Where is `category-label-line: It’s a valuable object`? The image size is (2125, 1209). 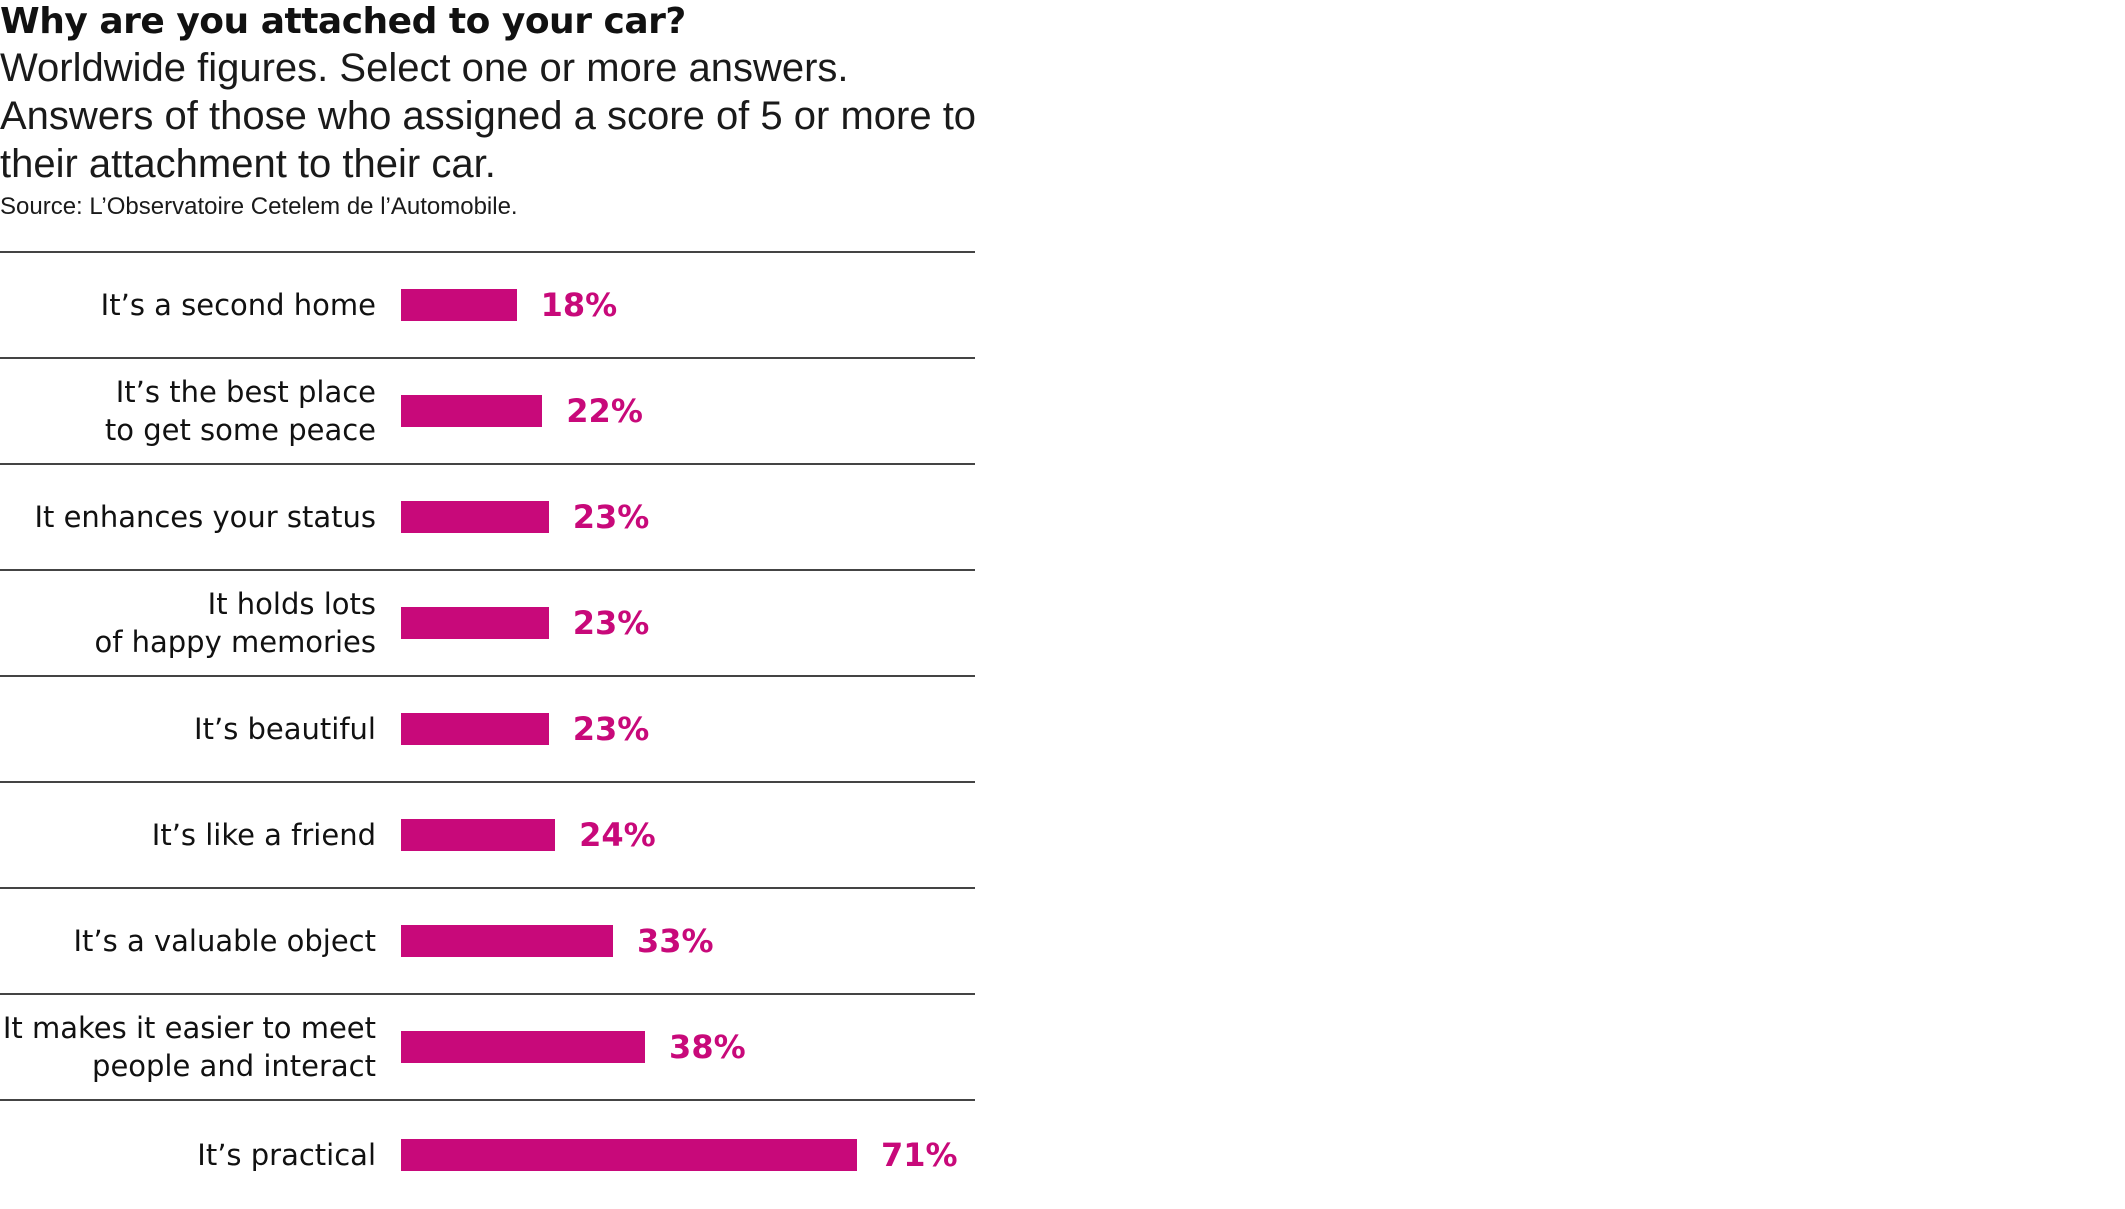
category-label-line: It’s a valuable object is located at coordinates (225, 941).